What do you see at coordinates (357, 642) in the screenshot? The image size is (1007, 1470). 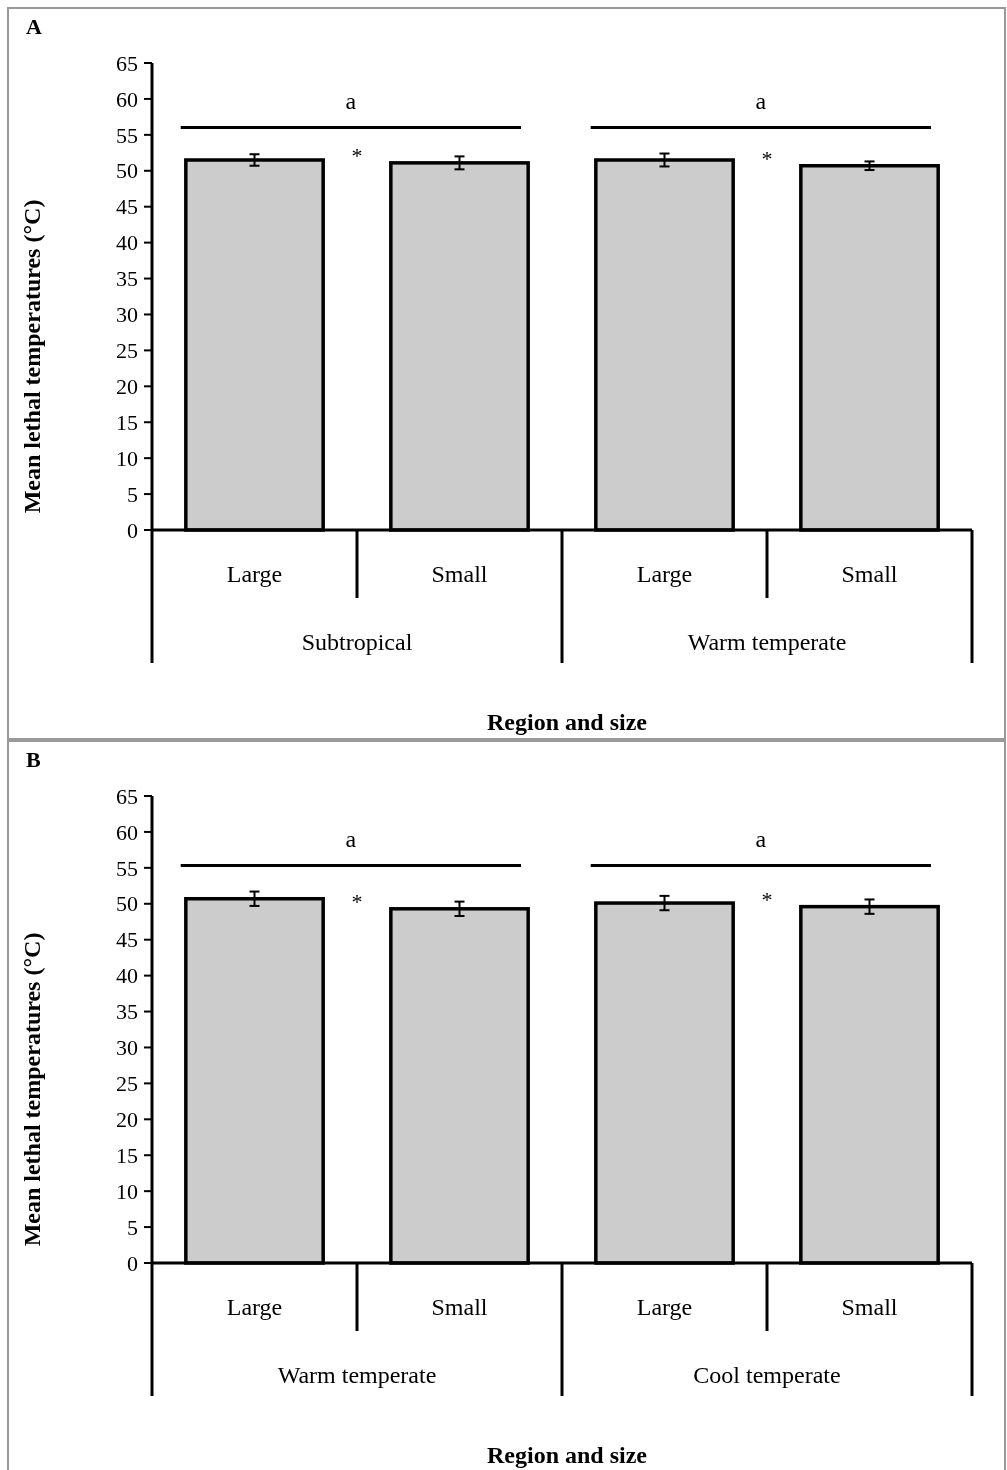 I see `text: Subtropical` at bounding box center [357, 642].